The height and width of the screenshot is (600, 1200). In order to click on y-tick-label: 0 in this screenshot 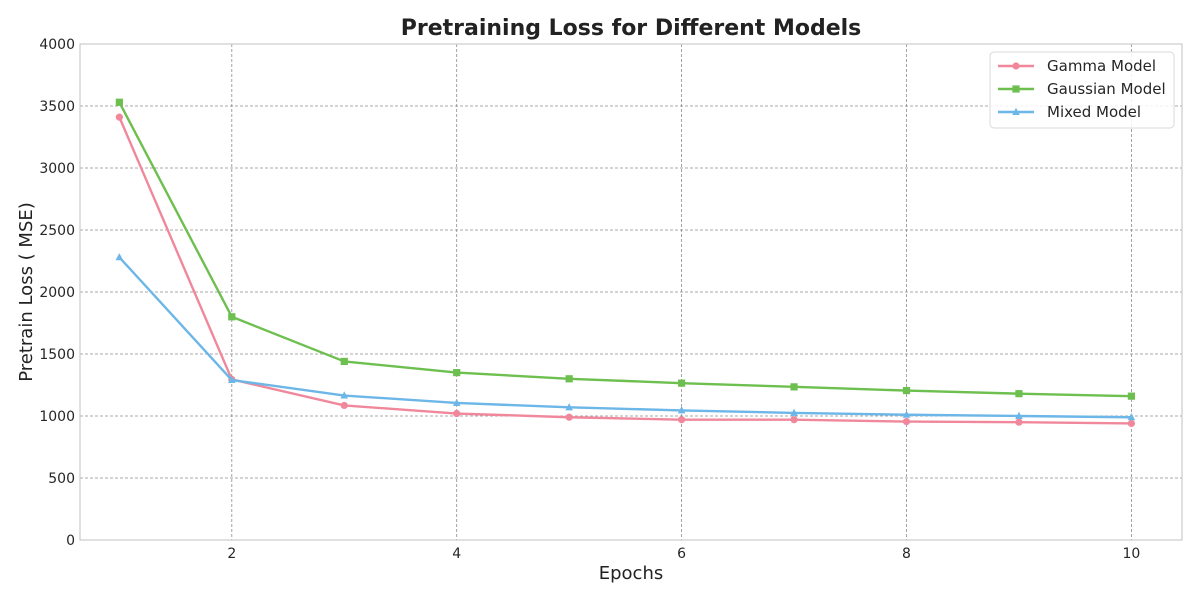, I will do `click(70, 541)`.